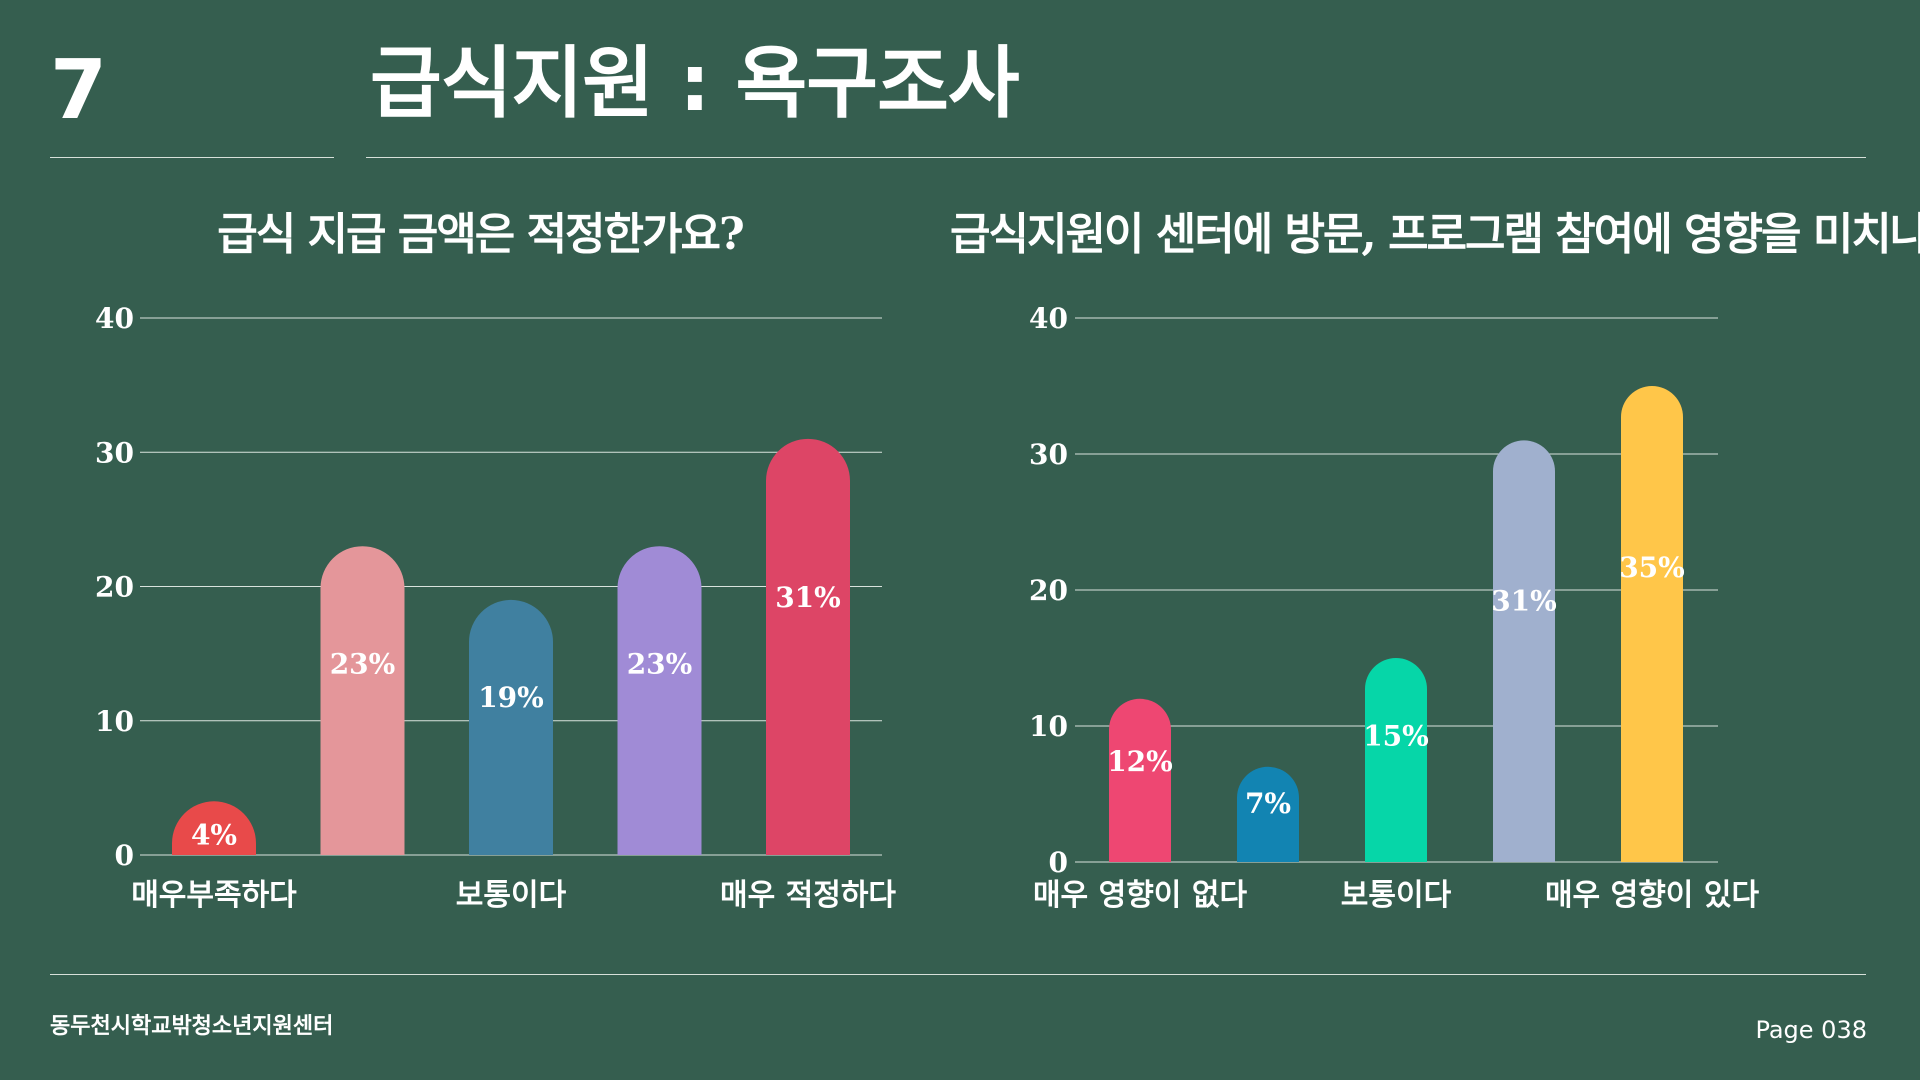 Image resolution: width=1920 pixels, height=1080 pixels. What do you see at coordinates (363, 664) in the screenshot?
I see `amount-data-label-2: 23%` at bounding box center [363, 664].